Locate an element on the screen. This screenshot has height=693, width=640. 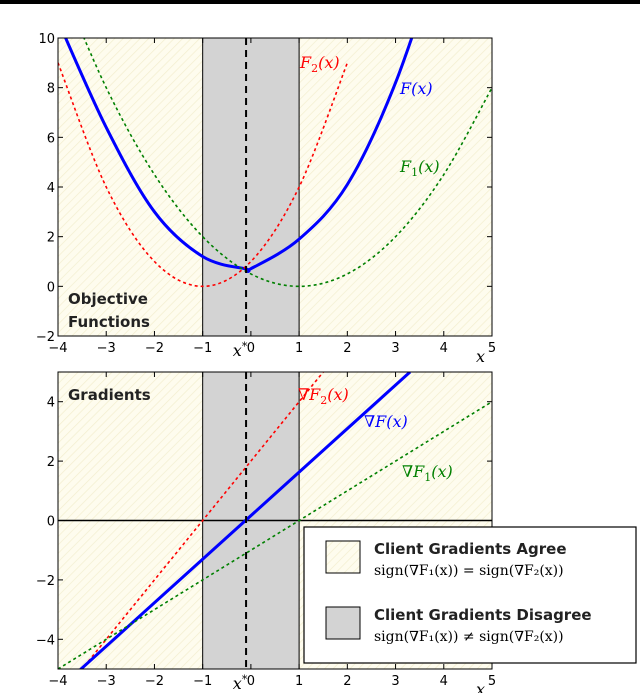
panel-label: Functions is located at coordinates (109, 322).